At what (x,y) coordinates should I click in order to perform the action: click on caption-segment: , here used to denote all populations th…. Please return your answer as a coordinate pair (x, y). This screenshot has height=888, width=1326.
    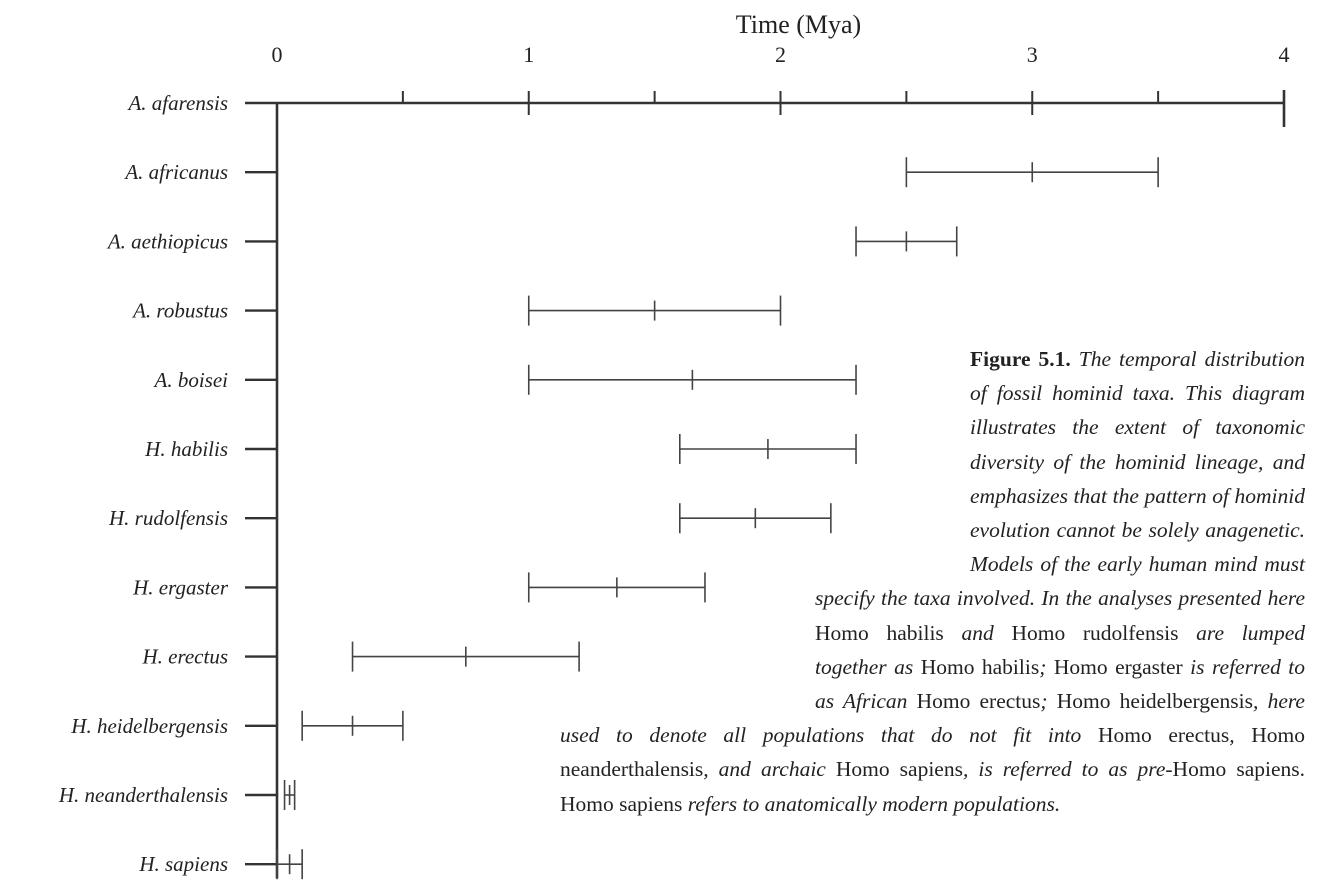
    Looking at the image, I should click on (932, 718).